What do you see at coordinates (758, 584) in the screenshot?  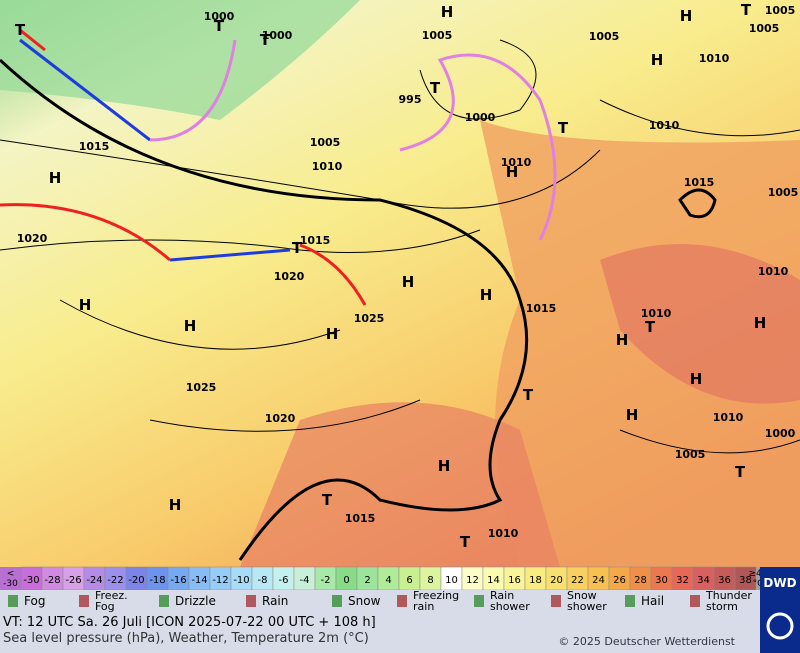 I see `scale-high-label: °C` at bounding box center [758, 584].